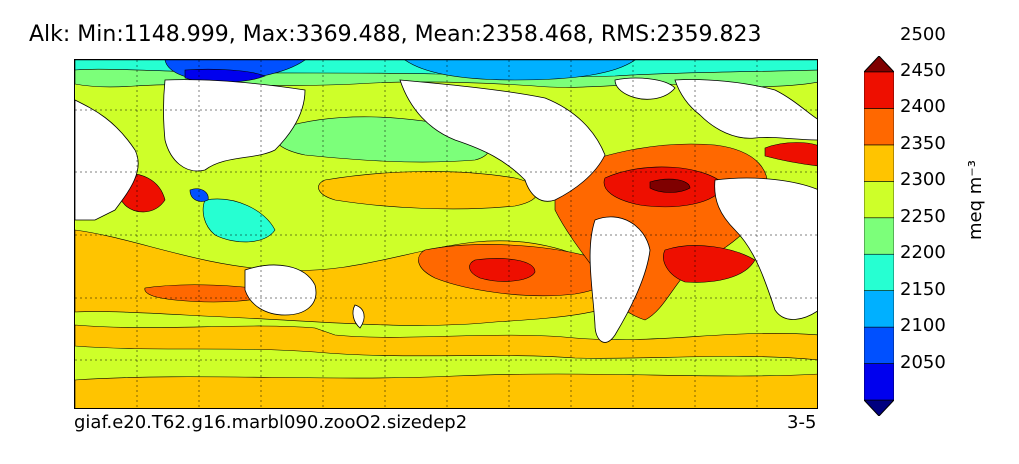 This screenshot has width=1019, height=464. I want to click on asia, so click(234, 125).